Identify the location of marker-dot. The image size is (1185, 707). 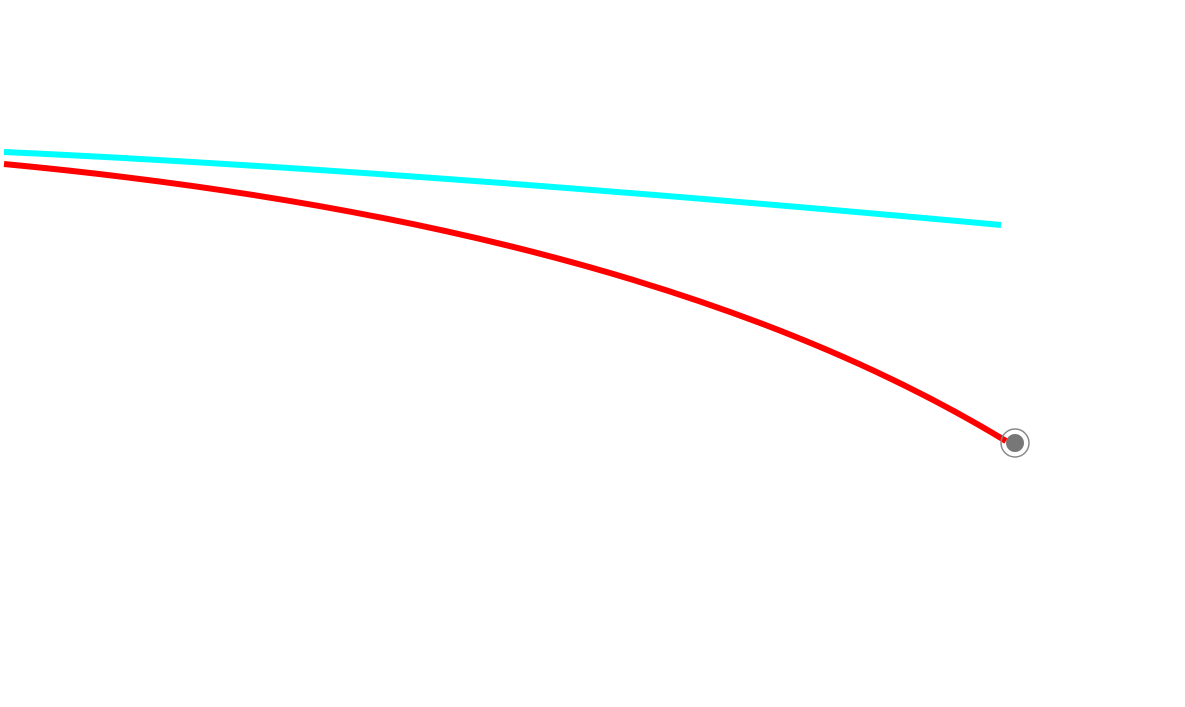
(1015, 443).